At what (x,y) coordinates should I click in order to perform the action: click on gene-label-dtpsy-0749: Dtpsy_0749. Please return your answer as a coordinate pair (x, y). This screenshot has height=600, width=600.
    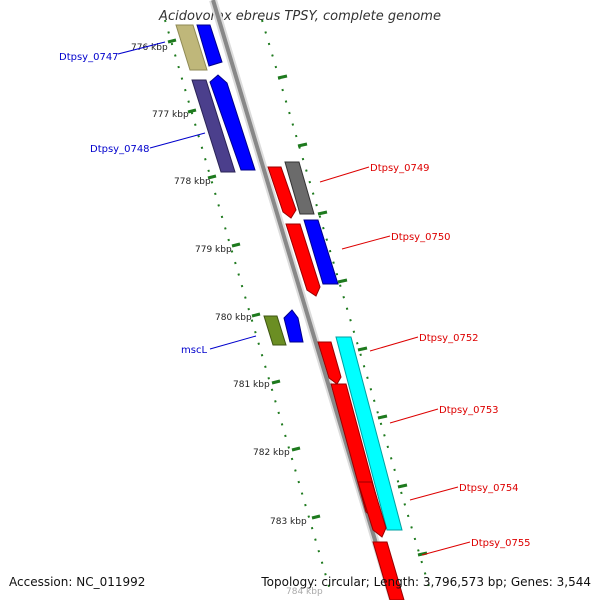
    Looking at the image, I should click on (400, 168).